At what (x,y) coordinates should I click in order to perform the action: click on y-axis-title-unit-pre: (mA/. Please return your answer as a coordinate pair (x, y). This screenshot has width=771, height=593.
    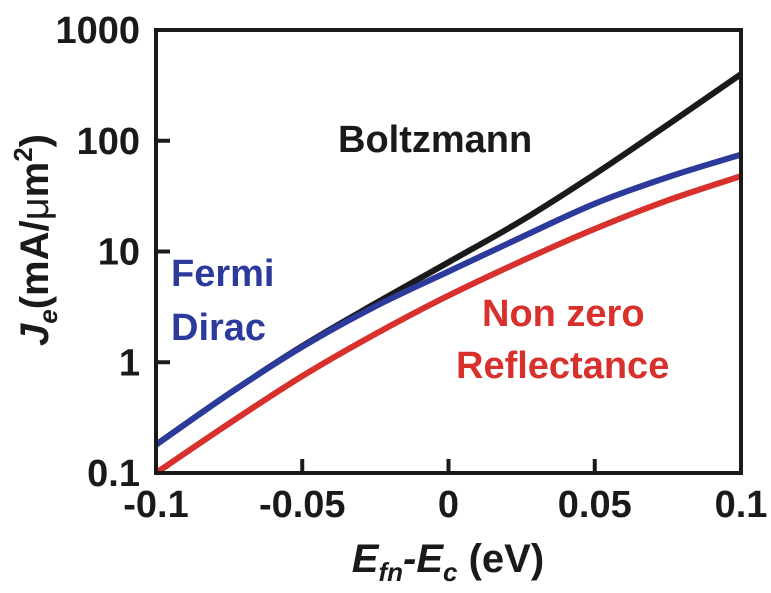
    Looking at the image, I should click on (35, 264).